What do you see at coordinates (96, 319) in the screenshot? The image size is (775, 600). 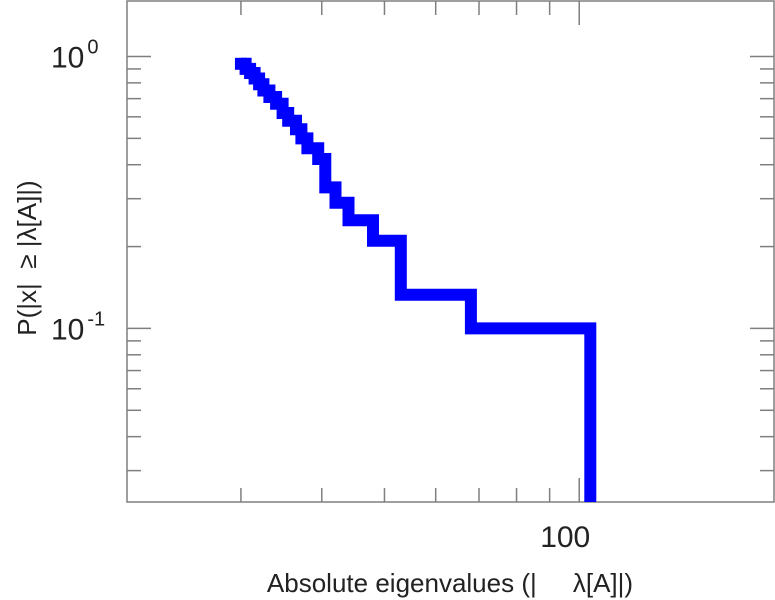 I see `y-tick-label-exponent: -1` at bounding box center [96, 319].